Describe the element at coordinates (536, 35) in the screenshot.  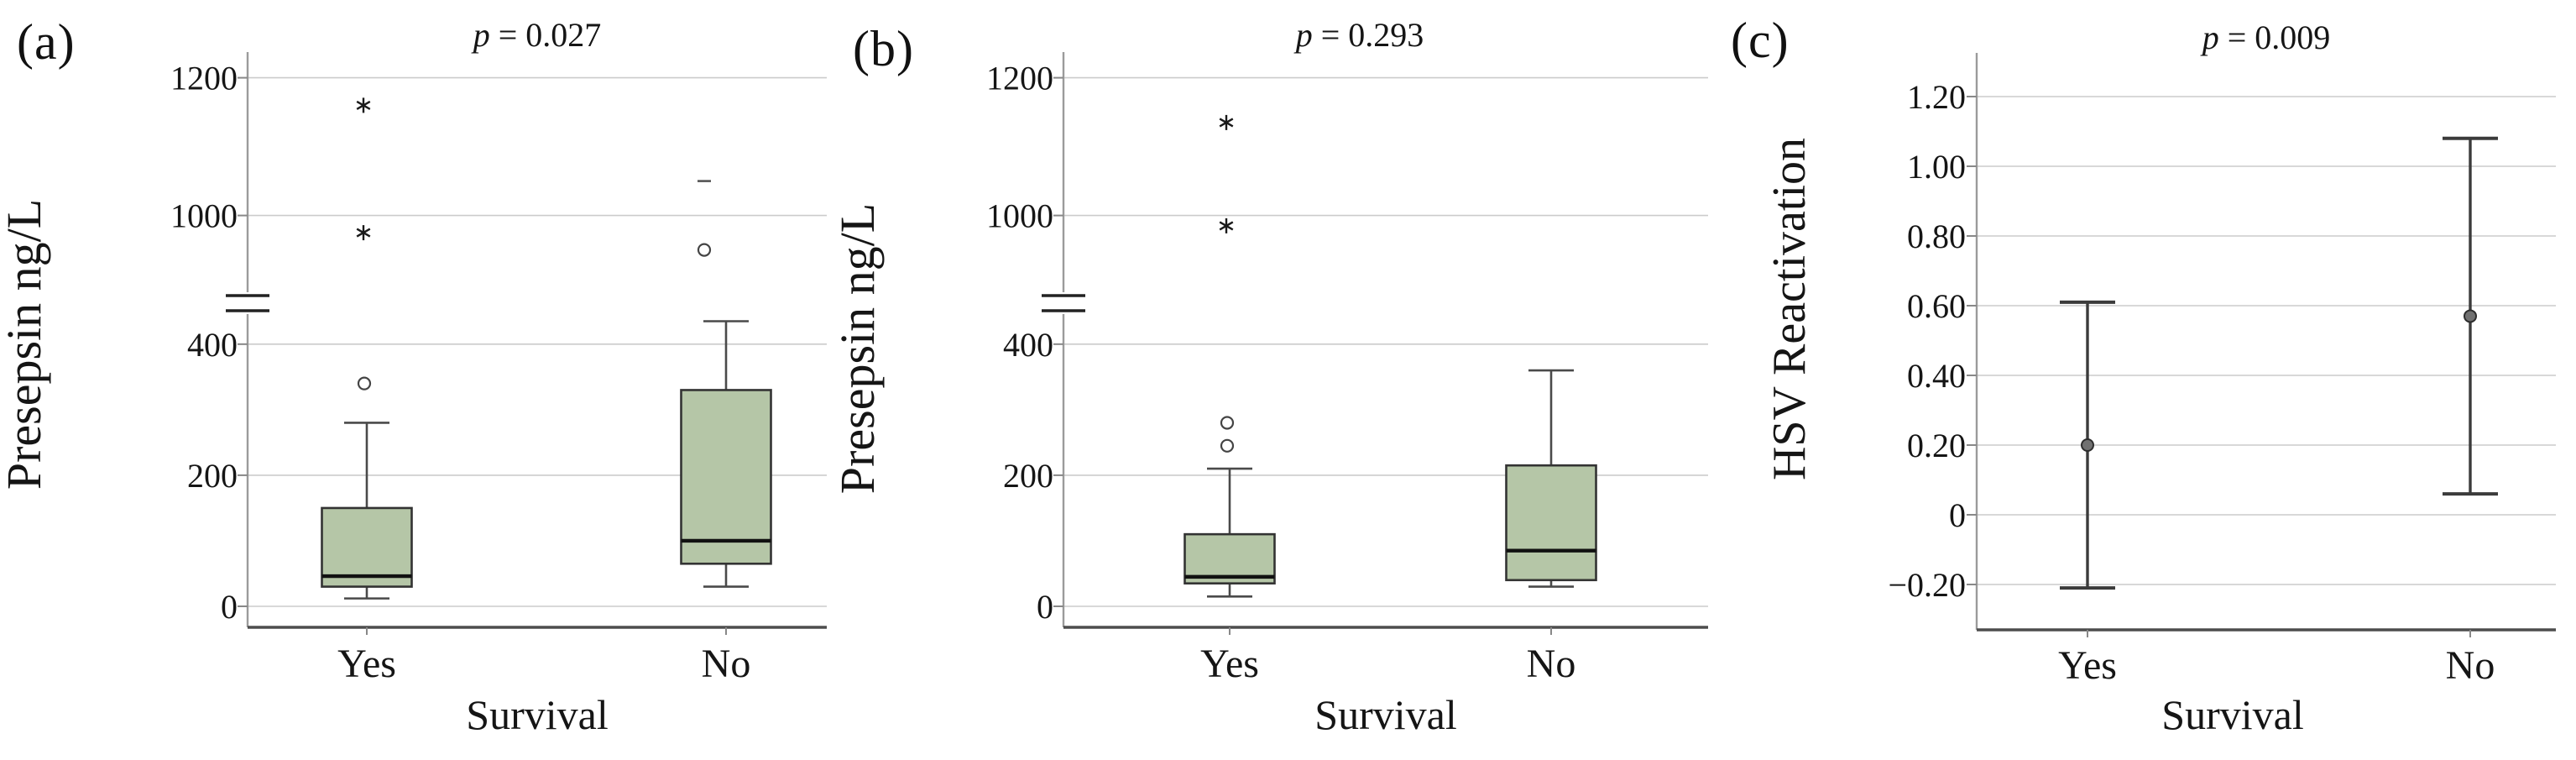
I see `p-value-annotation: p = 0.027` at that location.